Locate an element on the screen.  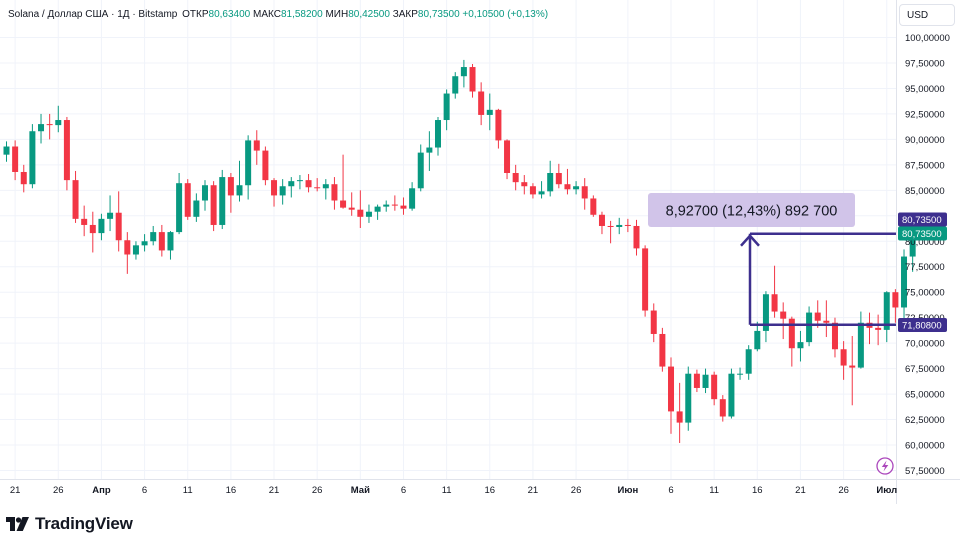
y-tick-label: 85,00000 is located at coordinates (925, 191).